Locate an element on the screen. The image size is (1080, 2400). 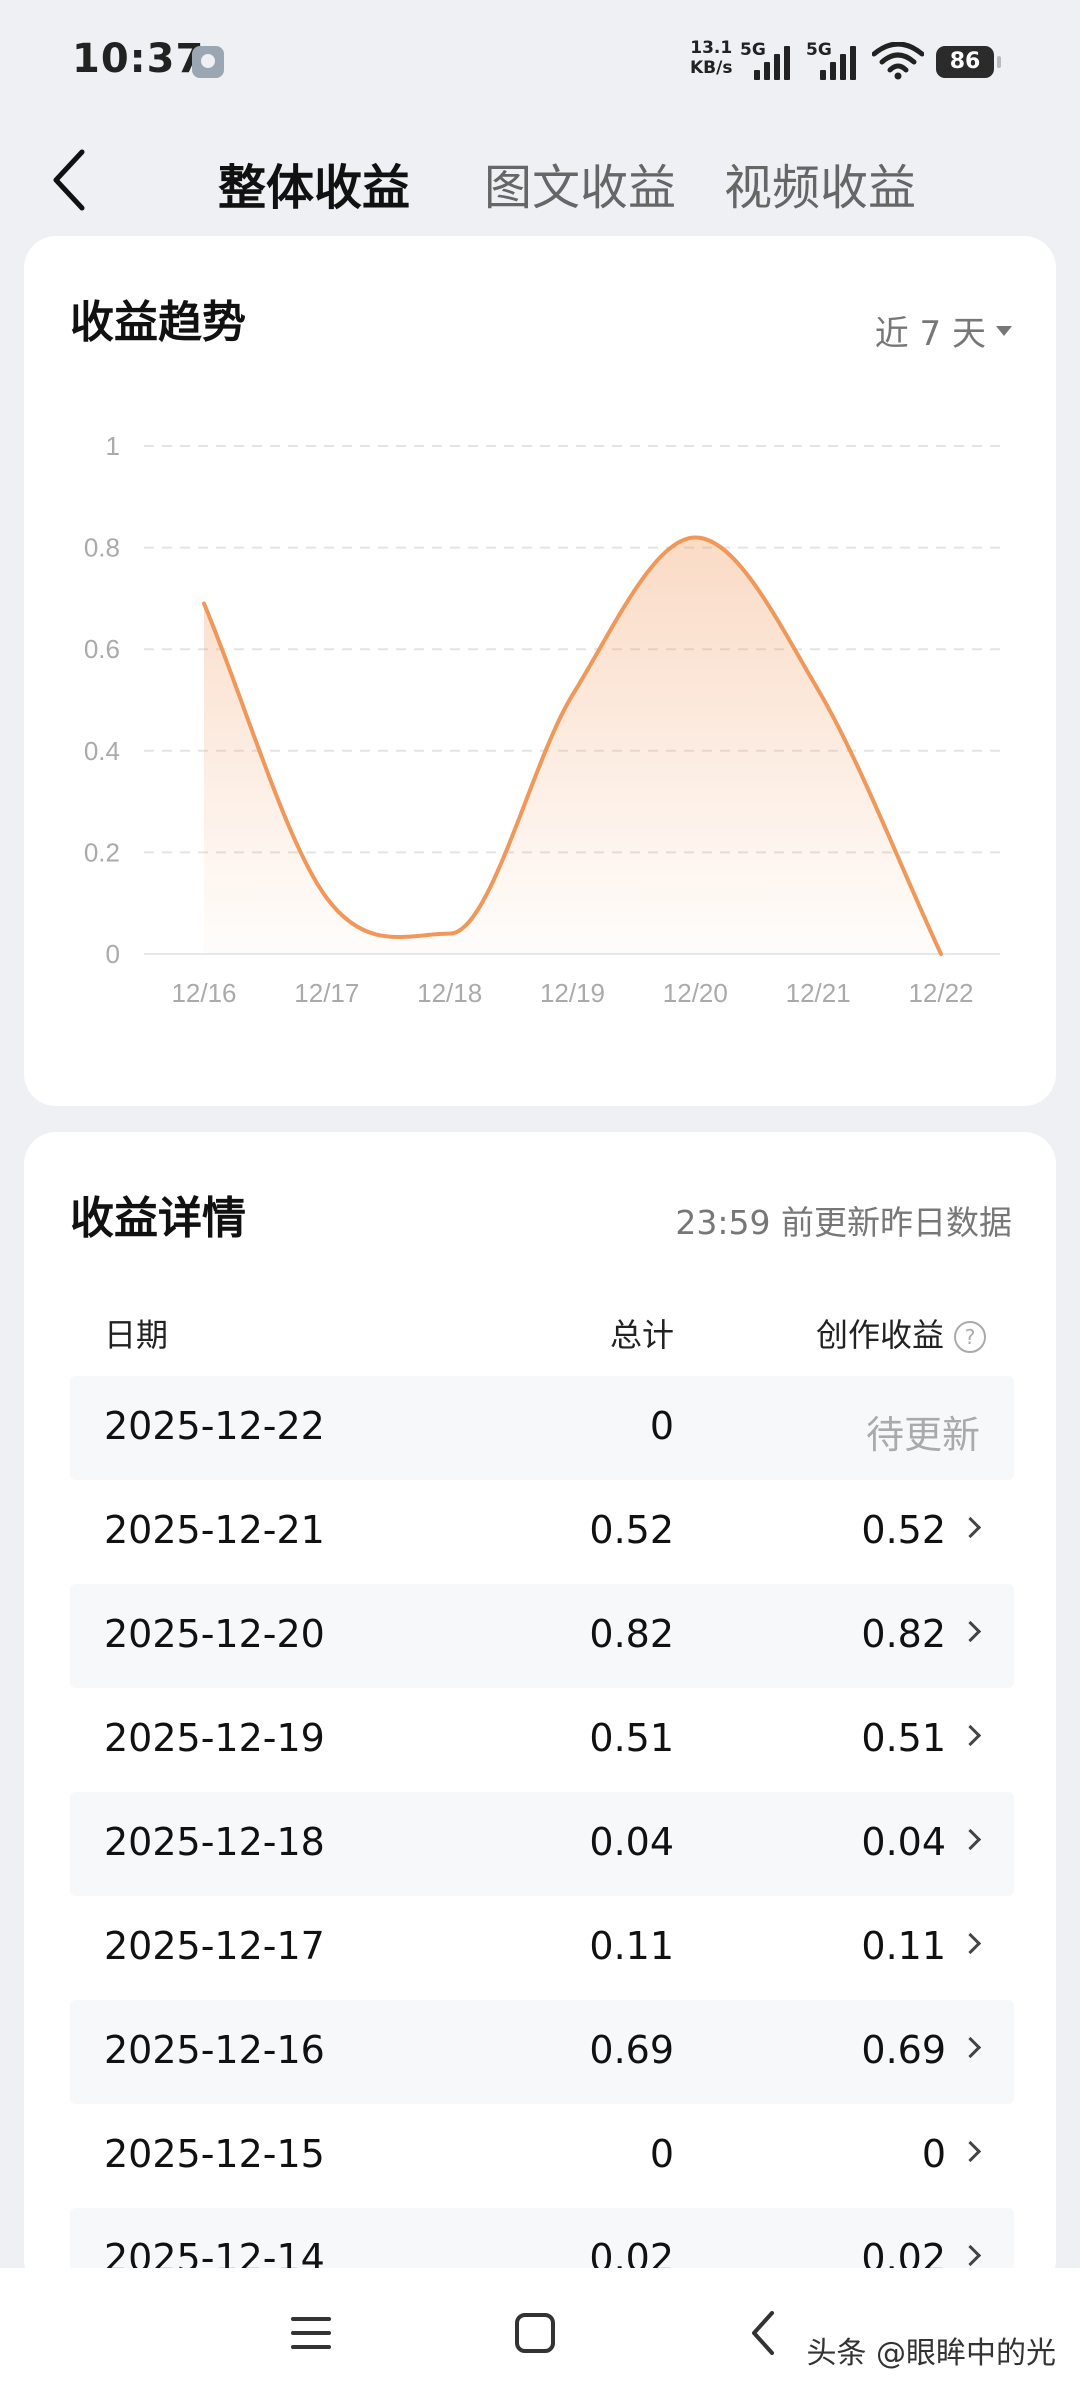
col-earnings: 创作收益? is located at coordinates (901, 1333).